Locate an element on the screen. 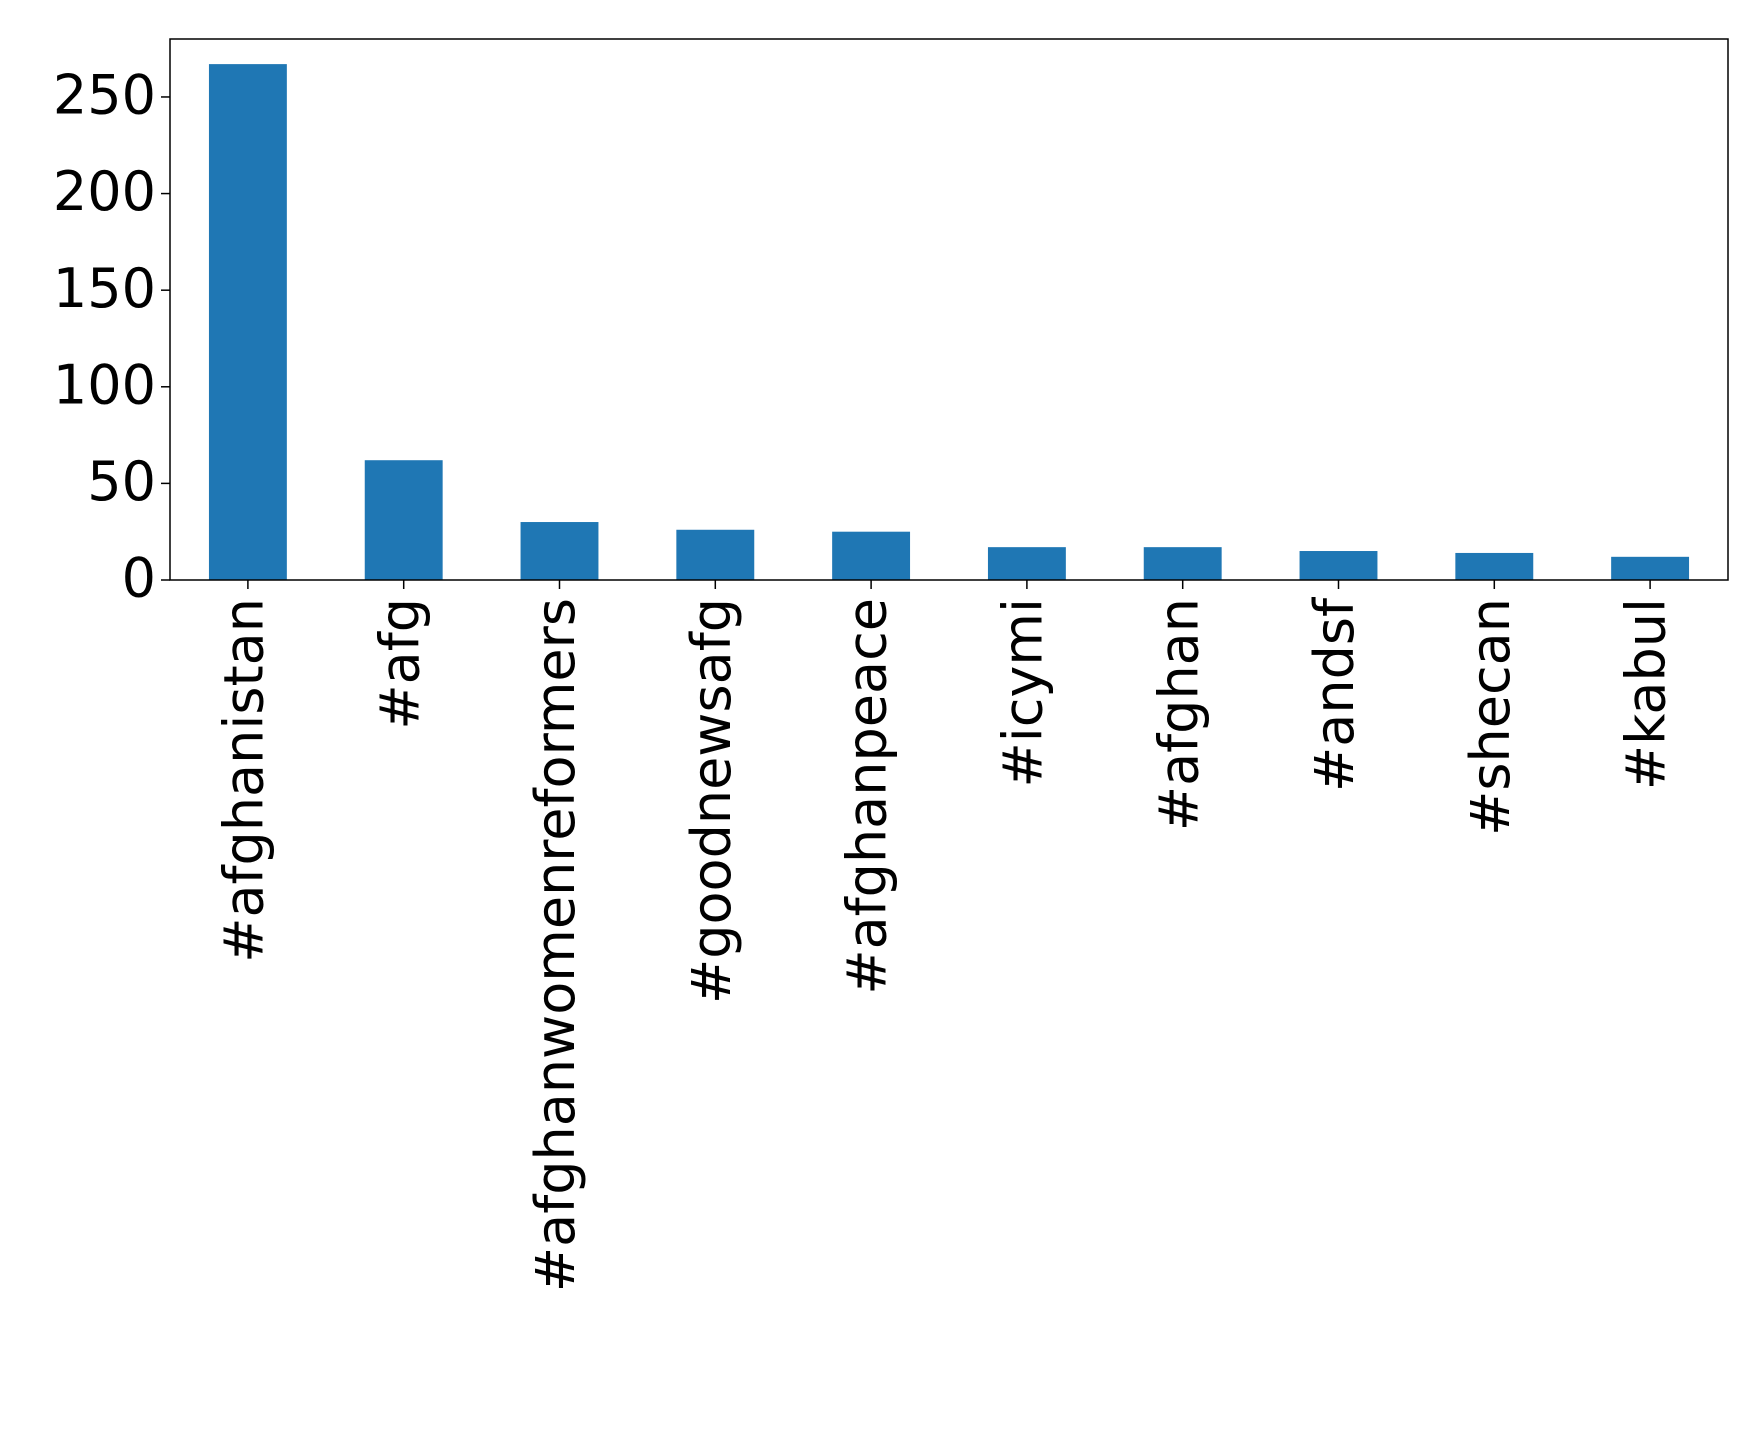 This screenshot has width=1758, height=1431. x-tick-label: #andsf is located at coordinates (1334, 694).